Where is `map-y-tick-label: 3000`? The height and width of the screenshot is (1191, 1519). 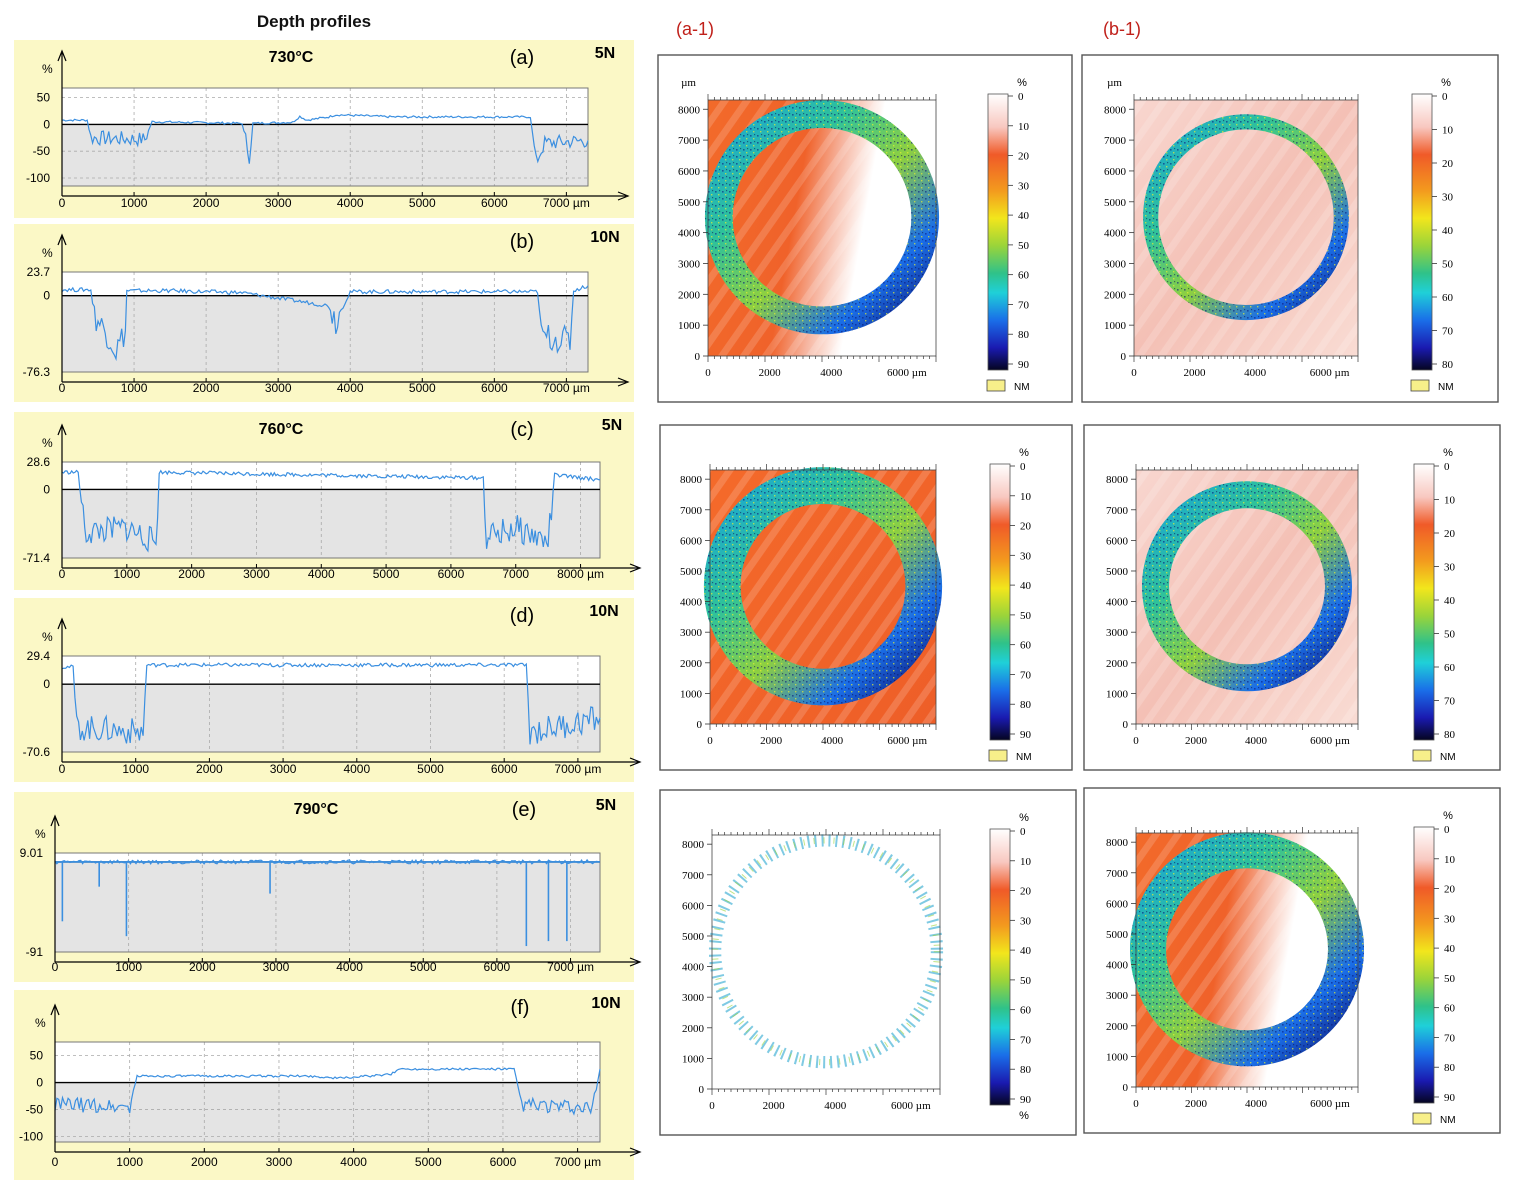 map-y-tick-label: 3000 is located at coordinates (693, 998).